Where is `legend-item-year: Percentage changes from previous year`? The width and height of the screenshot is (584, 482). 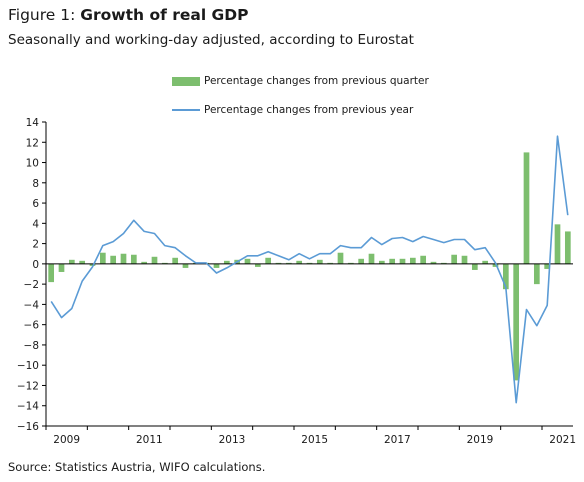
legend-item-year: Percentage changes from previous year is located at coordinates (292, 110).